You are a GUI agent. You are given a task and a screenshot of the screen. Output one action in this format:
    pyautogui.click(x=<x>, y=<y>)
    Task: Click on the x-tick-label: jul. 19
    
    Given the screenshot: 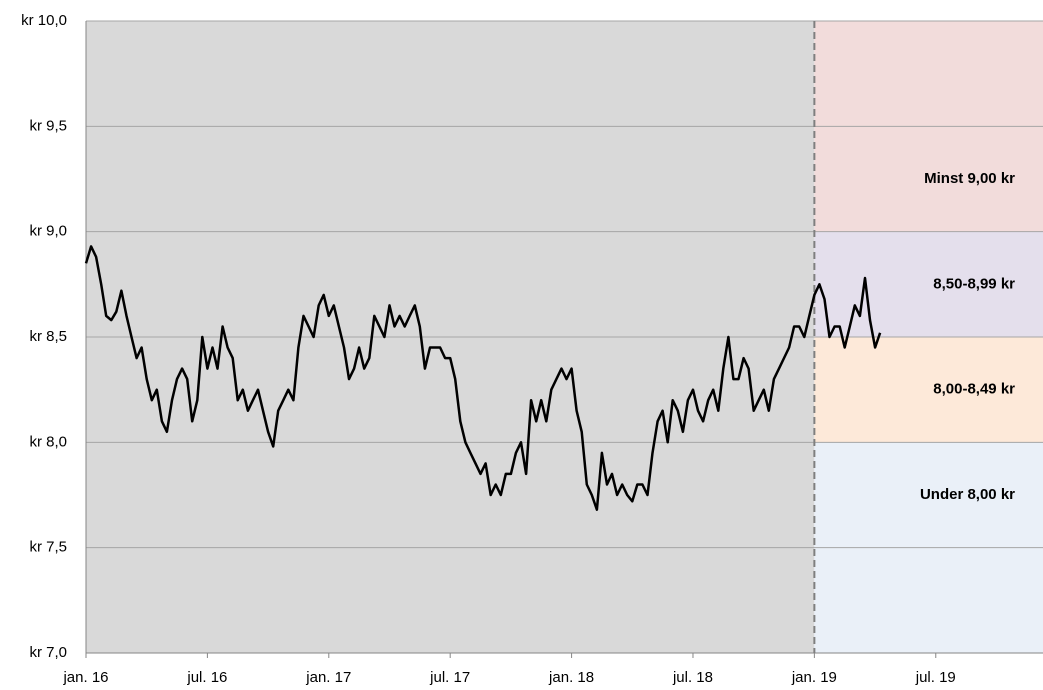 What is the action you would take?
    pyautogui.click(x=935, y=677)
    